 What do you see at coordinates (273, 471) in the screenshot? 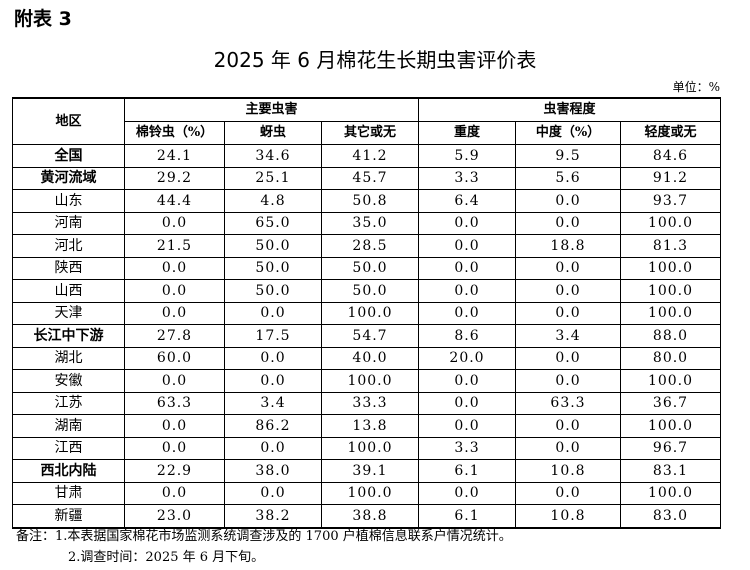
I see `cell-value: 38.0` at bounding box center [273, 471].